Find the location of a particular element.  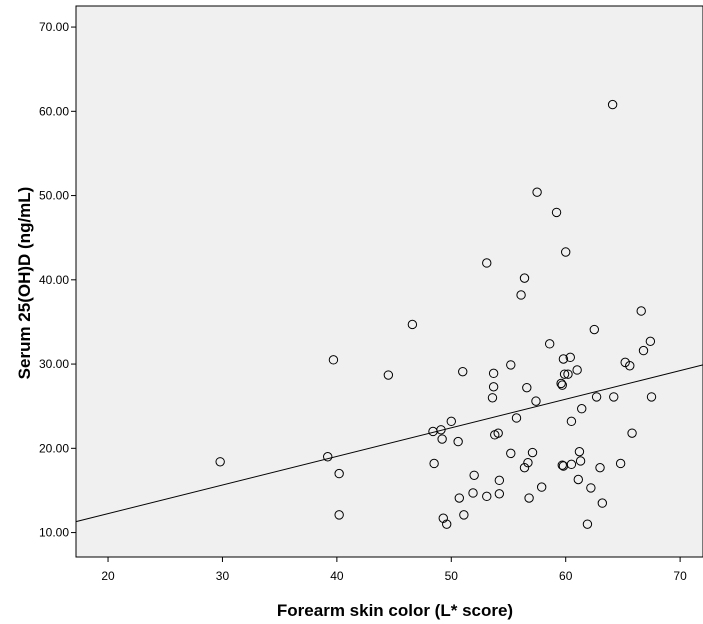

x-tick-label: 30 is located at coordinates (223, 576).